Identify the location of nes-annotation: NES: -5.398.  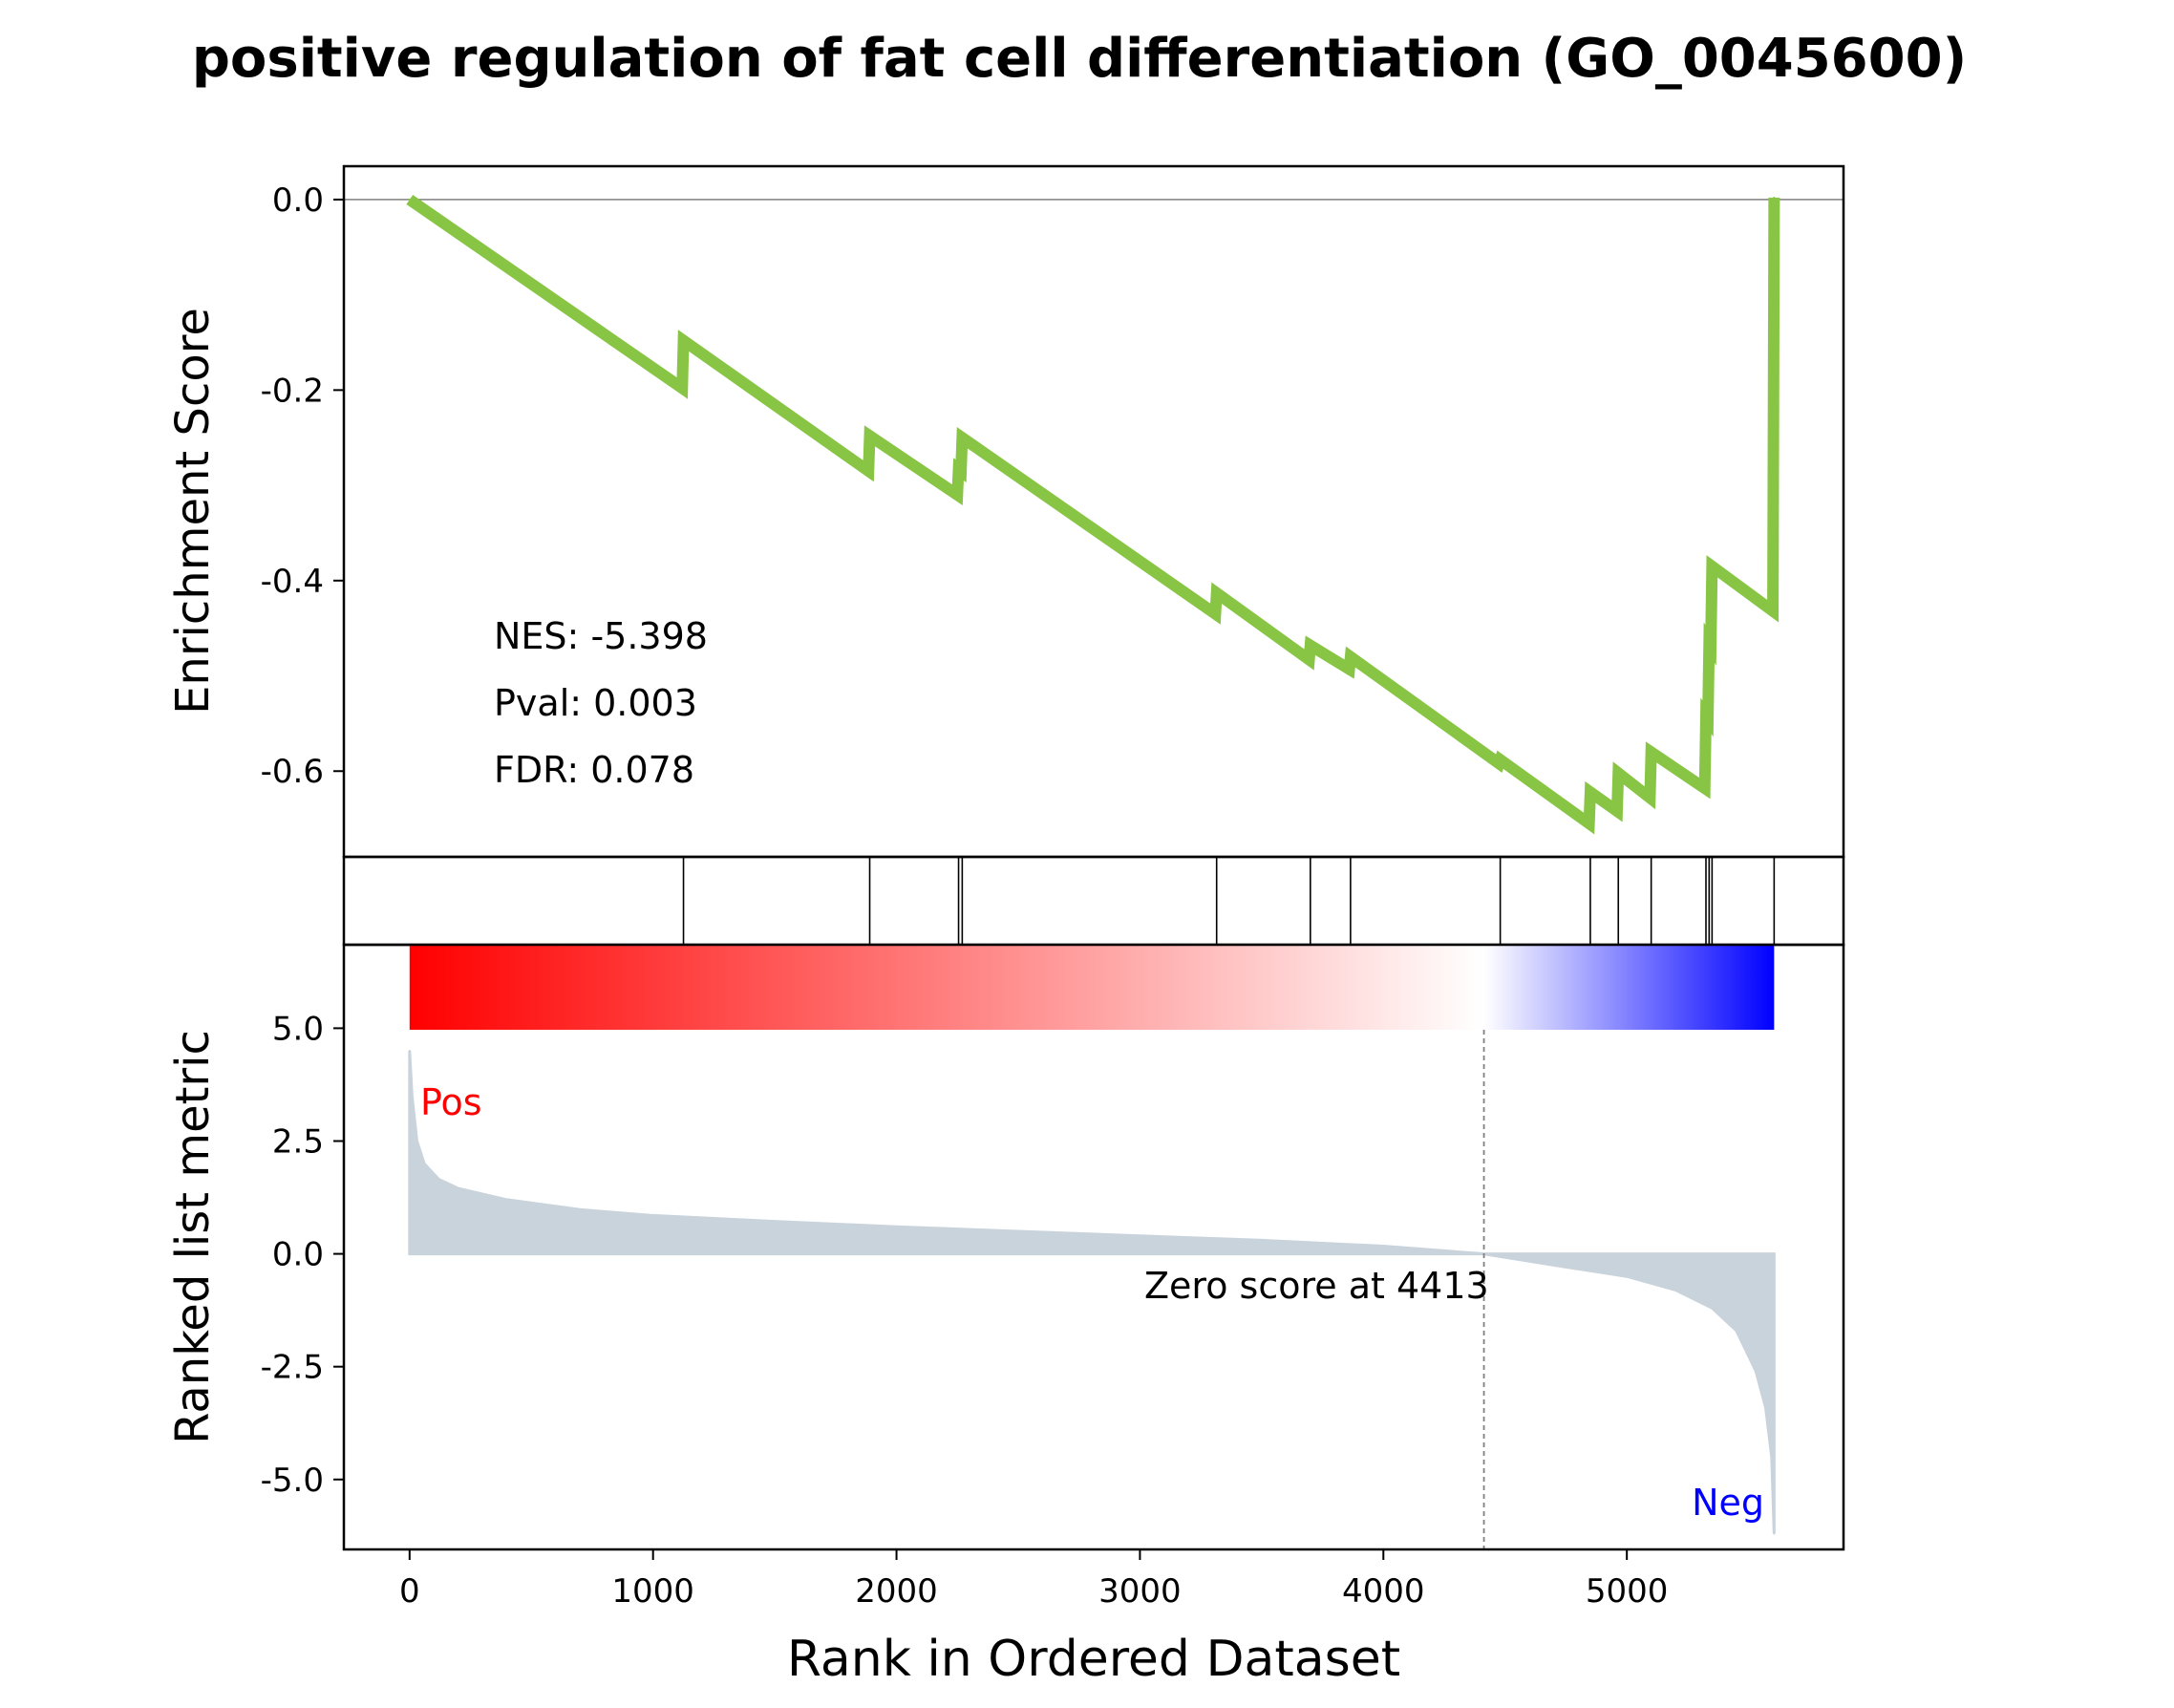
(601, 636).